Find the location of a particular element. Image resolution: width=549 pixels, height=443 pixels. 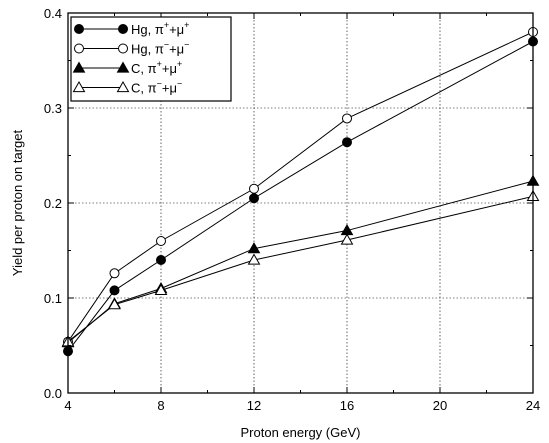

legend-entry: Hg, π++μ+ is located at coordinates (131, 28).